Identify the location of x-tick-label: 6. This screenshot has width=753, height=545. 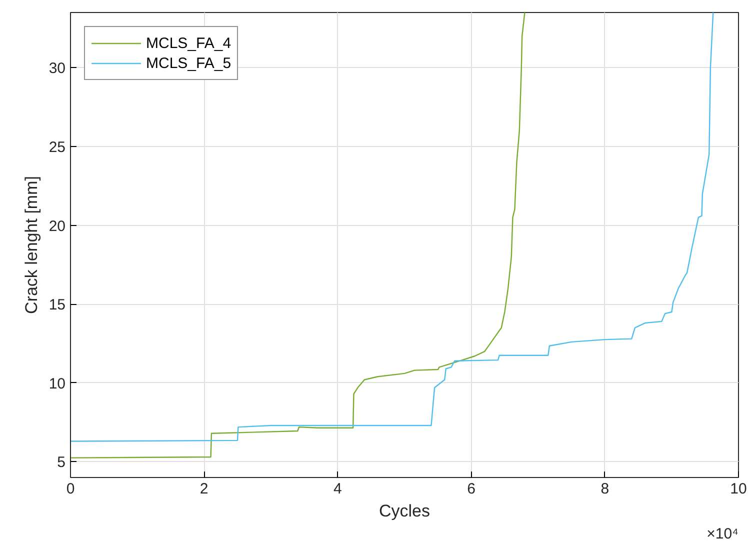
(471, 489).